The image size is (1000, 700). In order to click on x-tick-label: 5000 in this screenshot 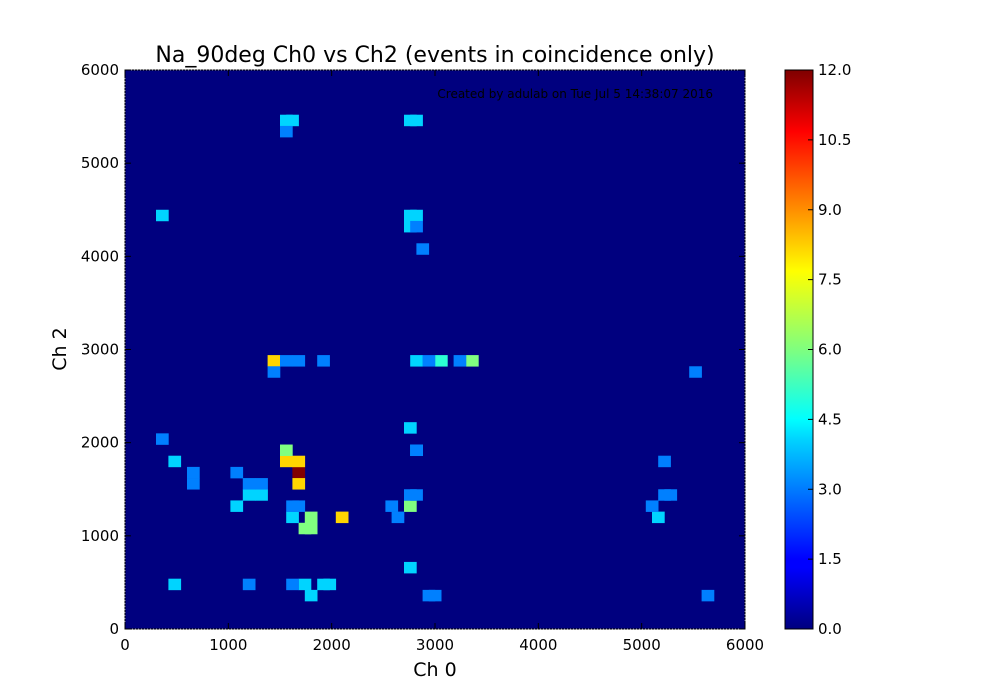, I will do `click(642, 645)`.